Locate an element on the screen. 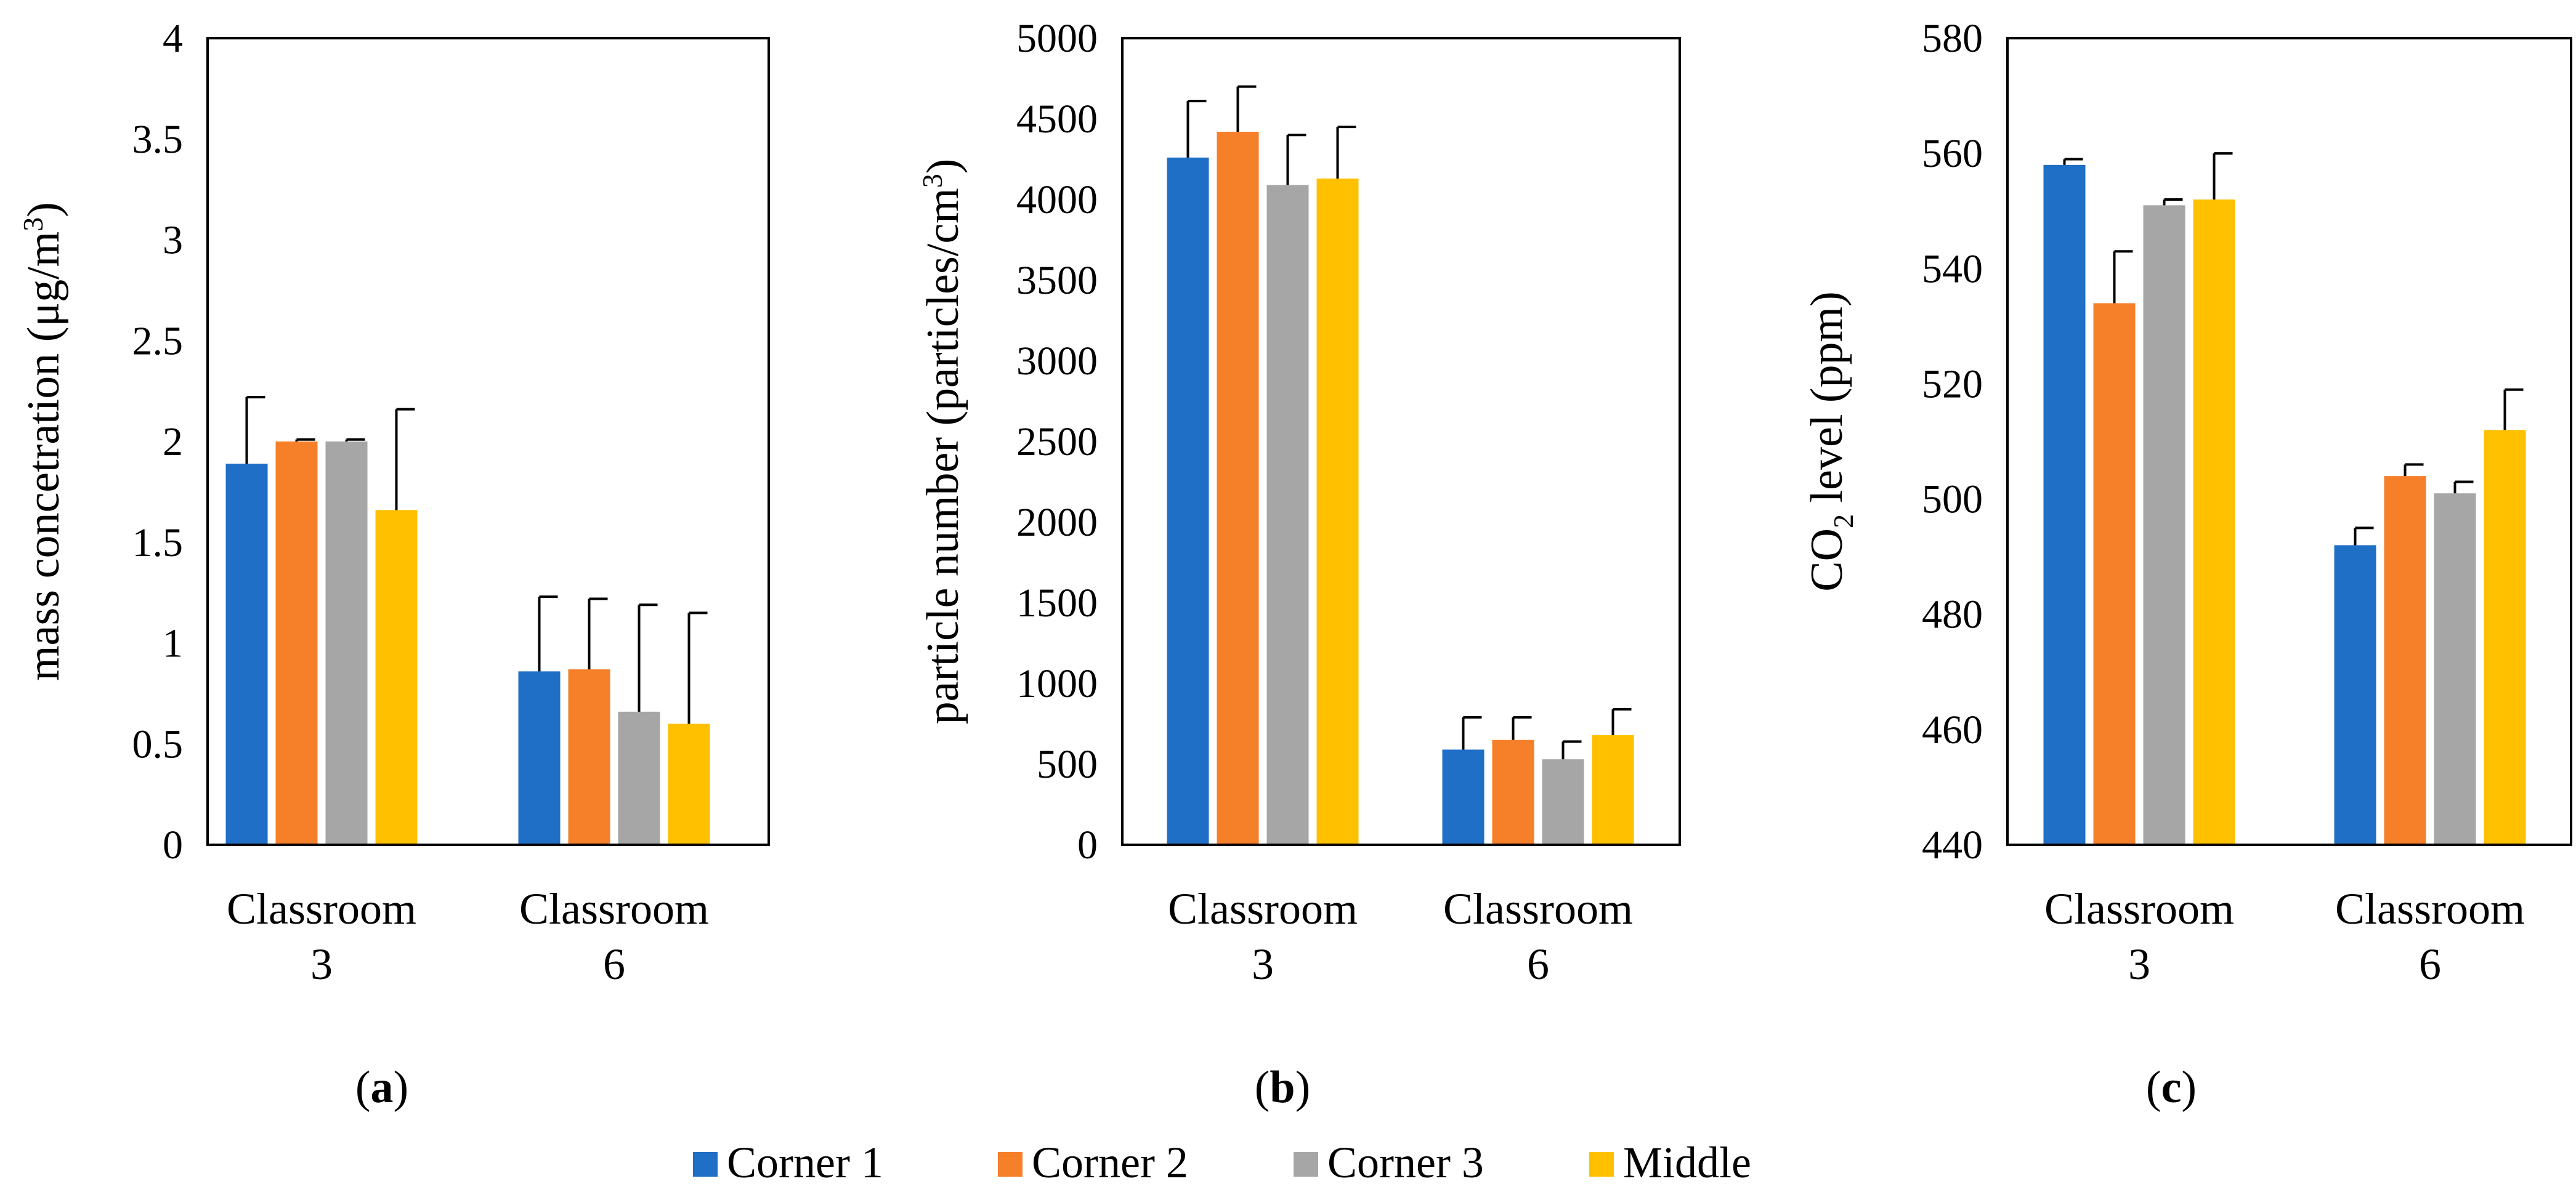 The image size is (2576, 1189). y-tick-label: 2.5 is located at coordinates (158, 341).